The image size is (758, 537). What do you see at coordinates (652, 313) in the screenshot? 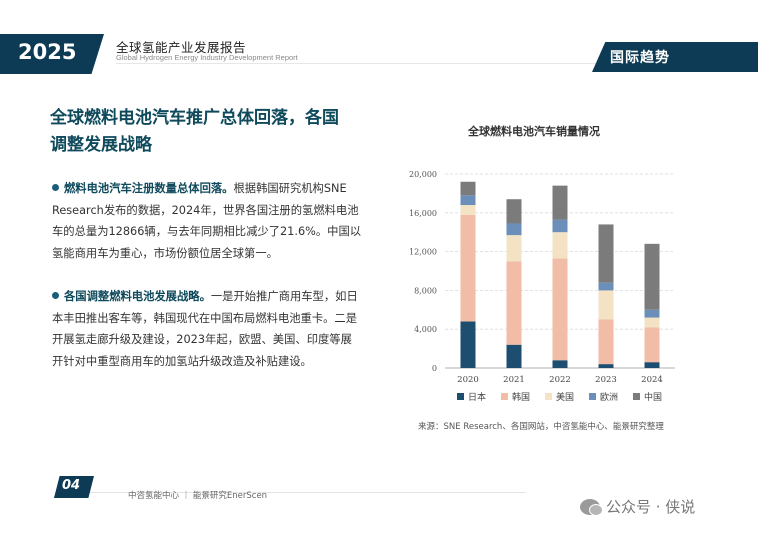
I see `bar-segment-2024-欧洲` at bounding box center [652, 313].